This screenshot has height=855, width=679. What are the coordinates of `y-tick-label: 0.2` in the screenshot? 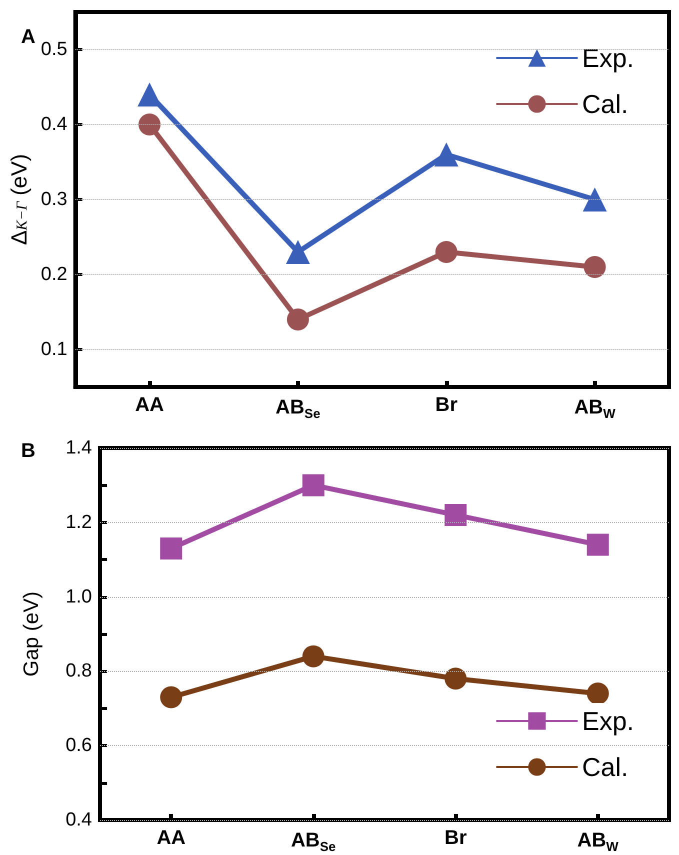 It's located at (54, 274).